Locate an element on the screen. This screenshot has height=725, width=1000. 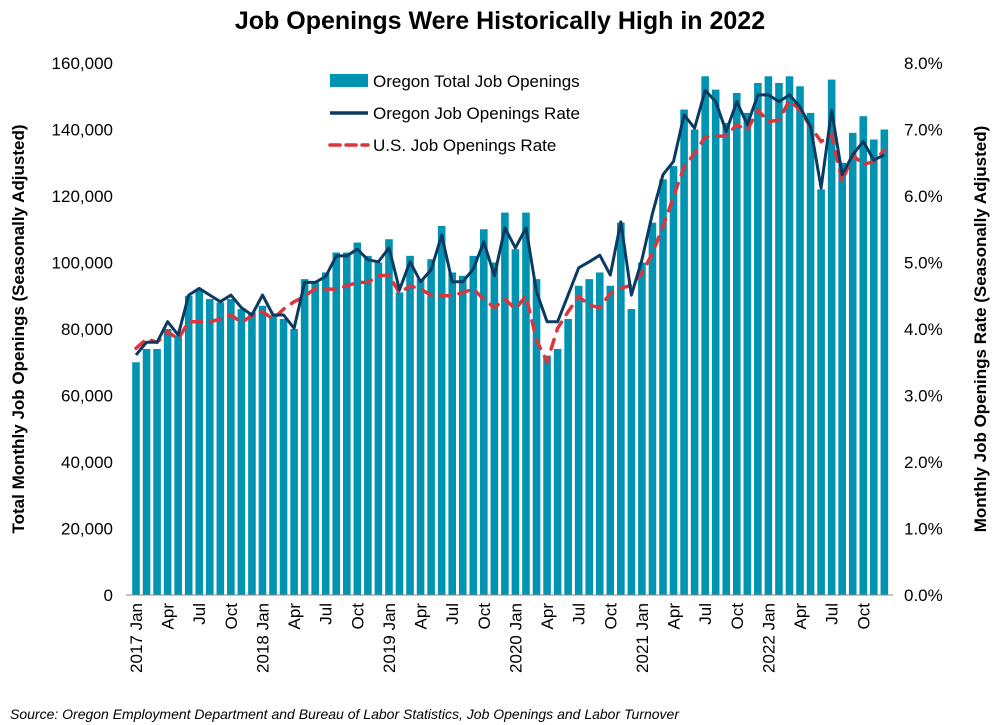
legend-swatch-bars is located at coordinates (349, 80).